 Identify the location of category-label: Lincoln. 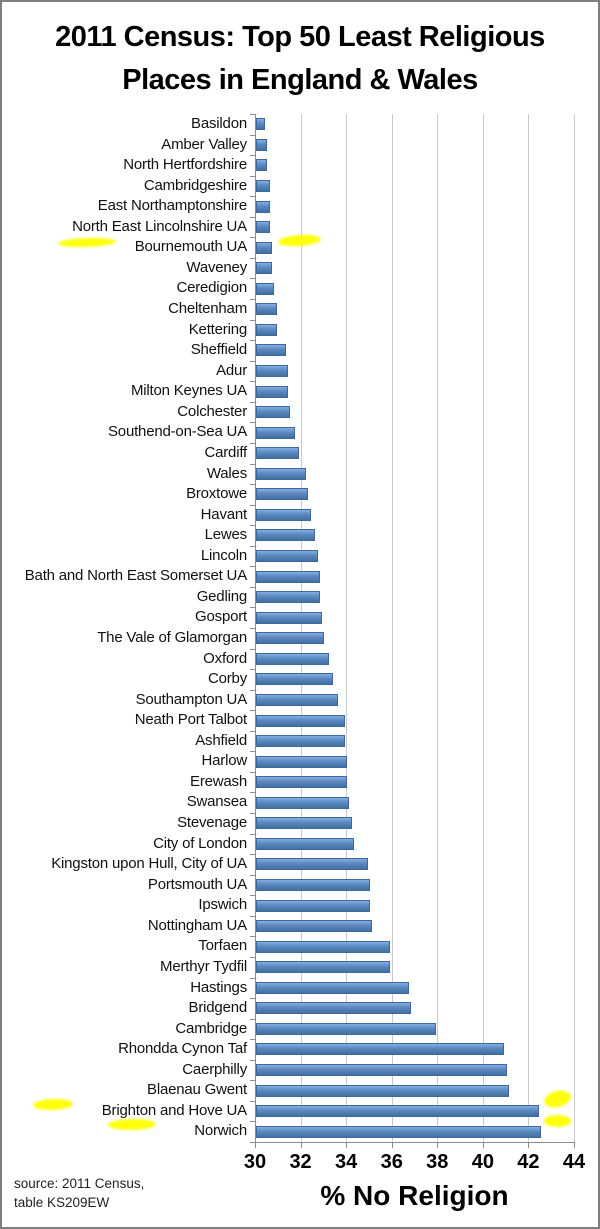
(223, 555).